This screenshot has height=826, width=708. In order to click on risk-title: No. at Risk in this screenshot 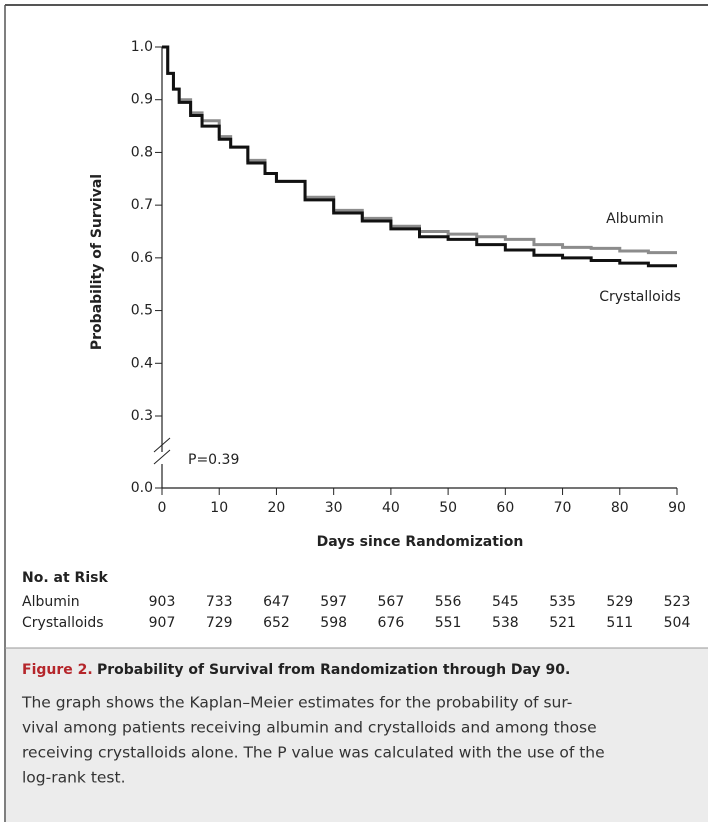, I will do `click(65, 578)`.